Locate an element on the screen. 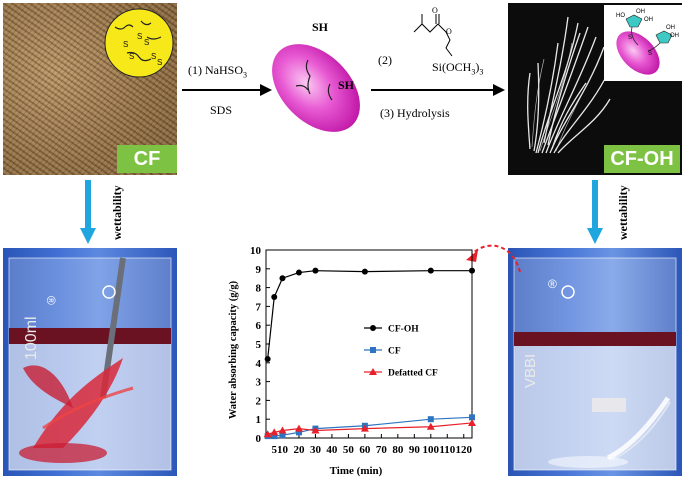  x-tick-label: 110 is located at coordinates (447, 450).